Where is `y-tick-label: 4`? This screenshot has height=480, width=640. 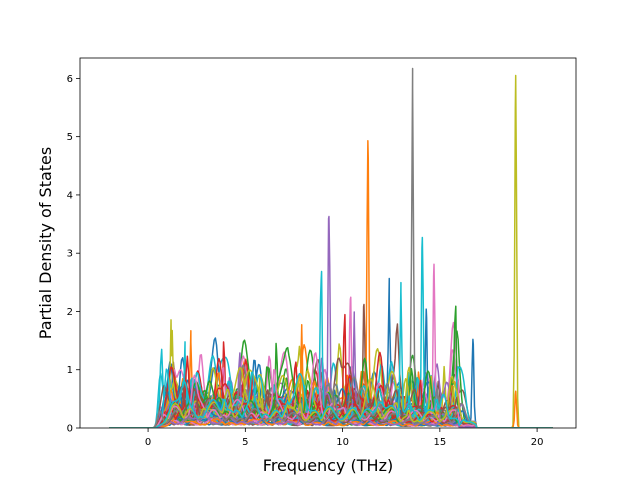 y-tick-label: 4 is located at coordinates (70, 195).